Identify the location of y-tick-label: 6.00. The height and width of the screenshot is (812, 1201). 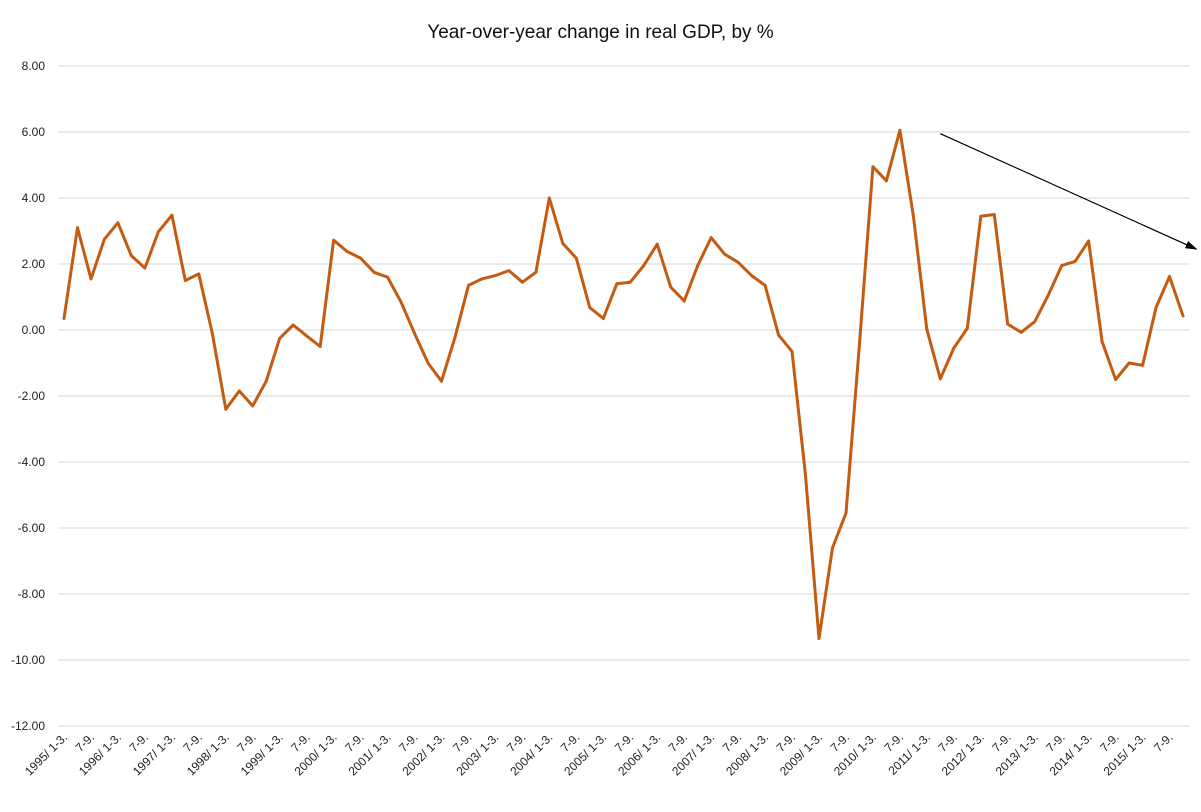
(34, 132).